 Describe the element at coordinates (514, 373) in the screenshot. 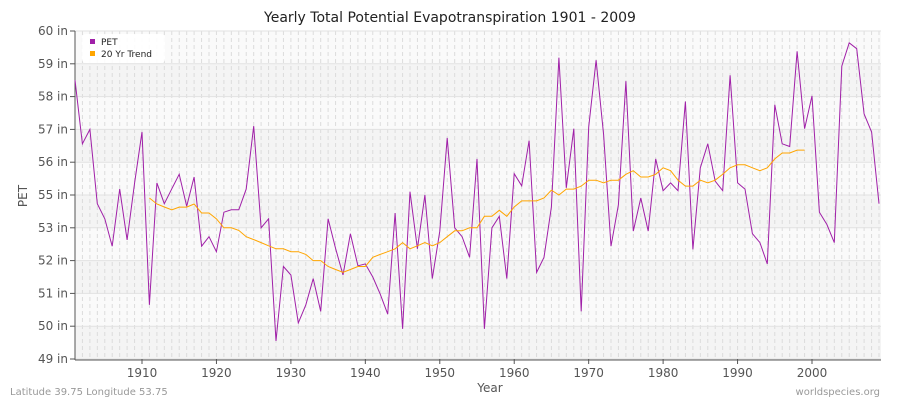

I see `x-tick-label: 1960` at that location.